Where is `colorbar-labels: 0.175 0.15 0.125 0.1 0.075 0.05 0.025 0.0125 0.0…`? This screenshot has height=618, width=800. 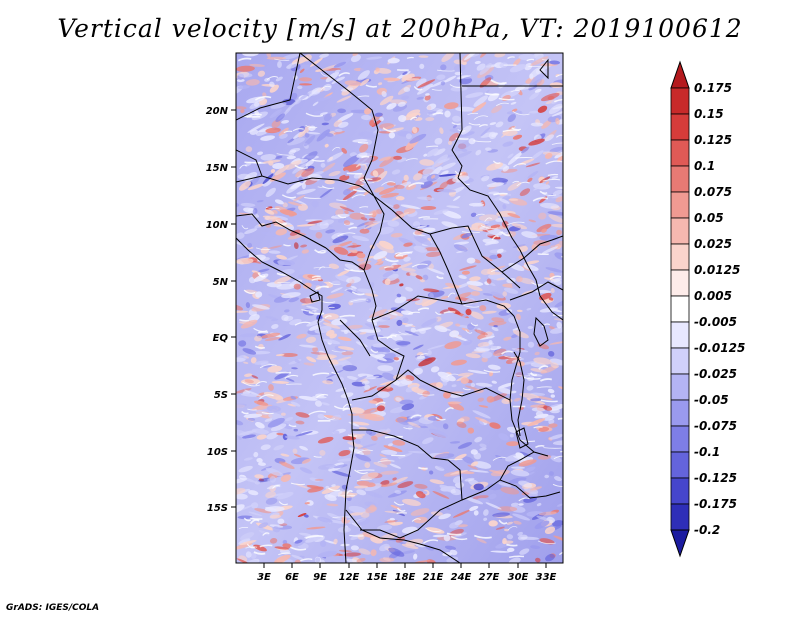
colorbar-labels: 0.175 0.15 0.125 0.1 0.075 0.05 0.025 0.0125 0.0… is located at coordinates (719, 309).